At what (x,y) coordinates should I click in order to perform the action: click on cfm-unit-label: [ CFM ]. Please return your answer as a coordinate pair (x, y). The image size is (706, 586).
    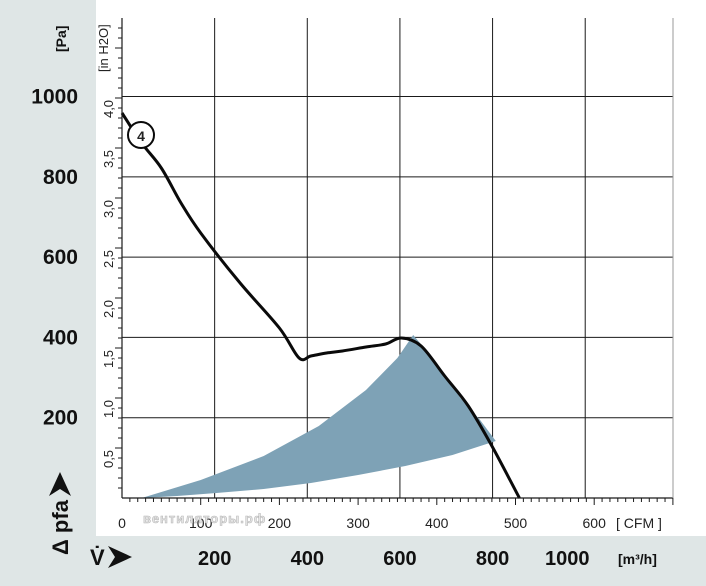
    Looking at the image, I should click on (639, 523).